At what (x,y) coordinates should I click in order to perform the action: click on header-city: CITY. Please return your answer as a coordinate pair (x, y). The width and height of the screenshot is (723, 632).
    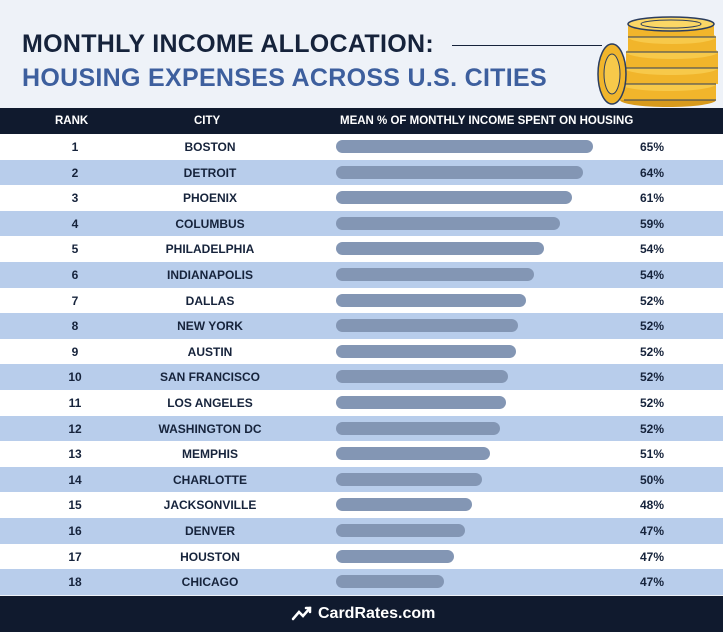
    Looking at the image, I should click on (207, 121).